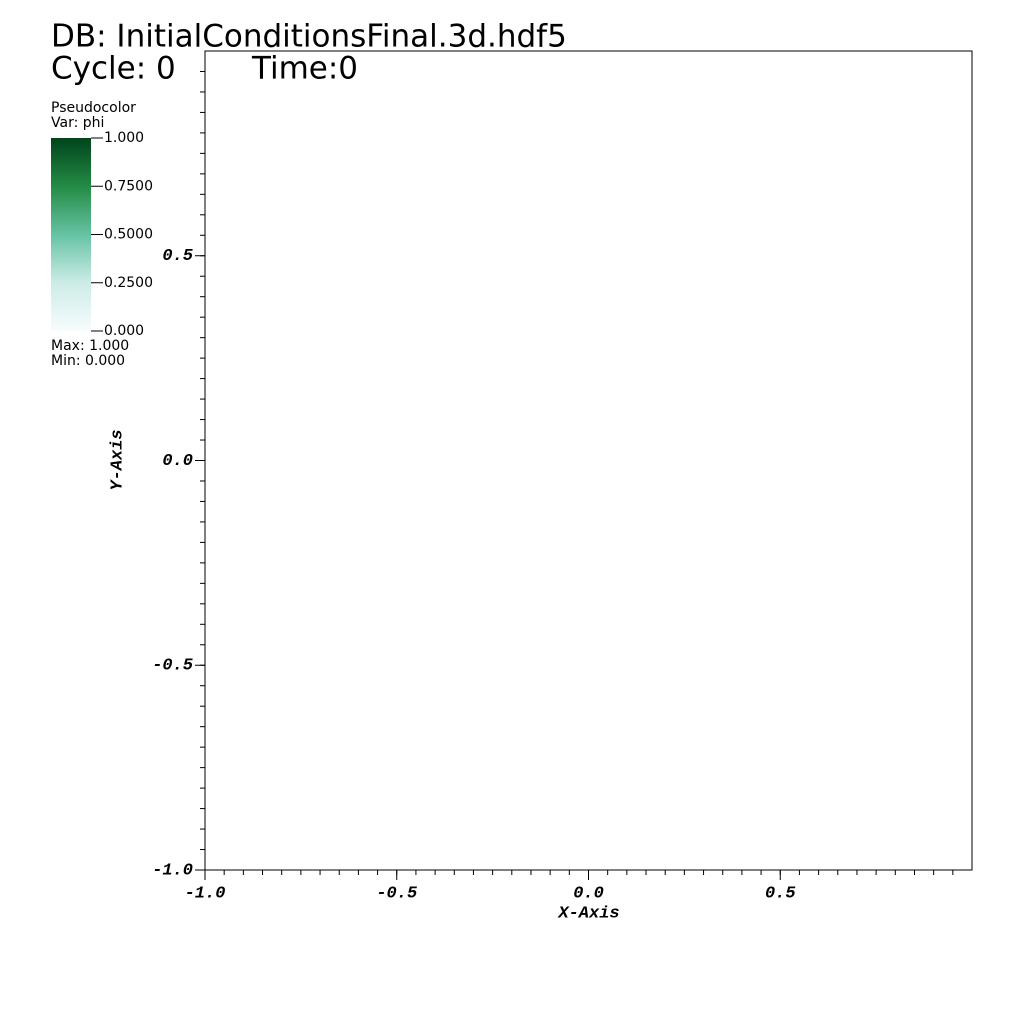 This screenshot has width=1024, height=1024. What do you see at coordinates (172, 666) in the screenshot?
I see `y-tick-label: -0.5` at bounding box center [172, 666].